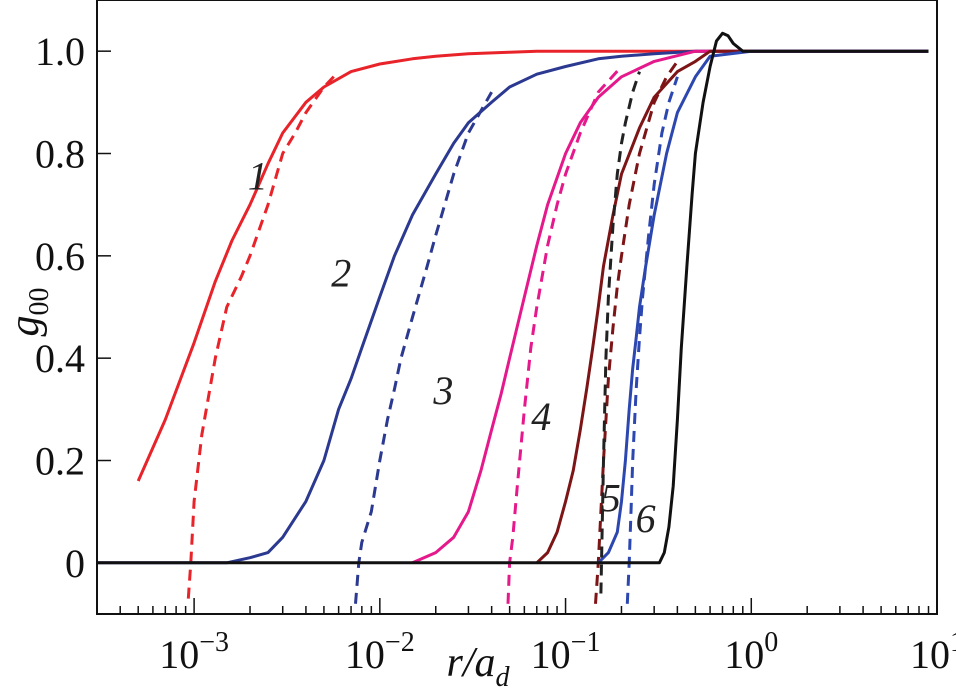  I want to click on y-axis-tick-labels: 0 0.2 0.4 0.6 0.8 1.0, so click(60, 307).